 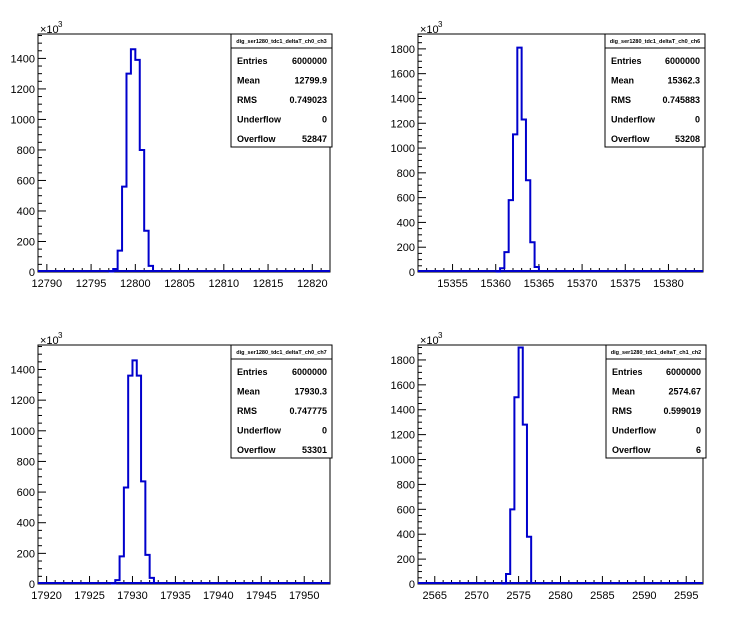 What do you see at coordinates (435, 596) in the screenshot?
I see `x-tick-label: 2565` at bounding box center [435, 596].